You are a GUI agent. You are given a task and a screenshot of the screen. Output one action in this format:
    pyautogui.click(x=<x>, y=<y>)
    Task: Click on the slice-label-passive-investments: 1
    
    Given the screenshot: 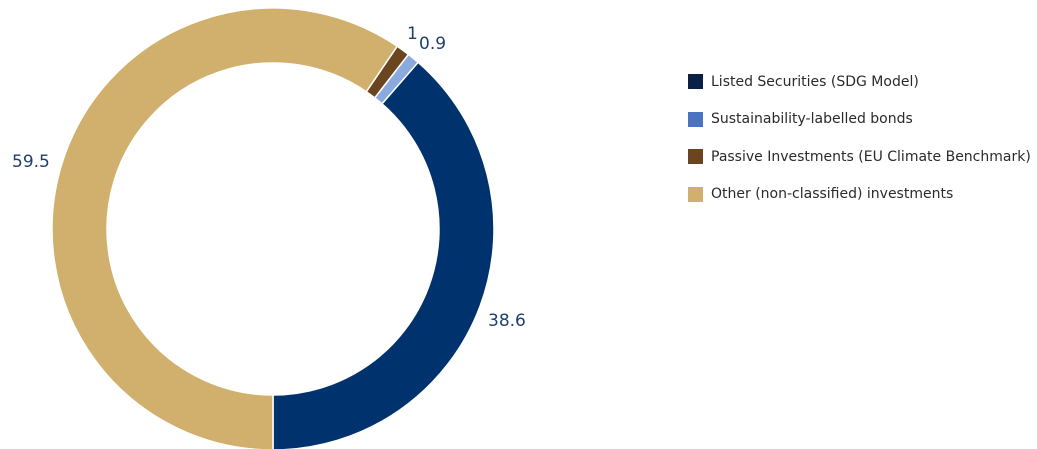 What is the action you would take?
    pyautogui.click(x=412, y=34)
    